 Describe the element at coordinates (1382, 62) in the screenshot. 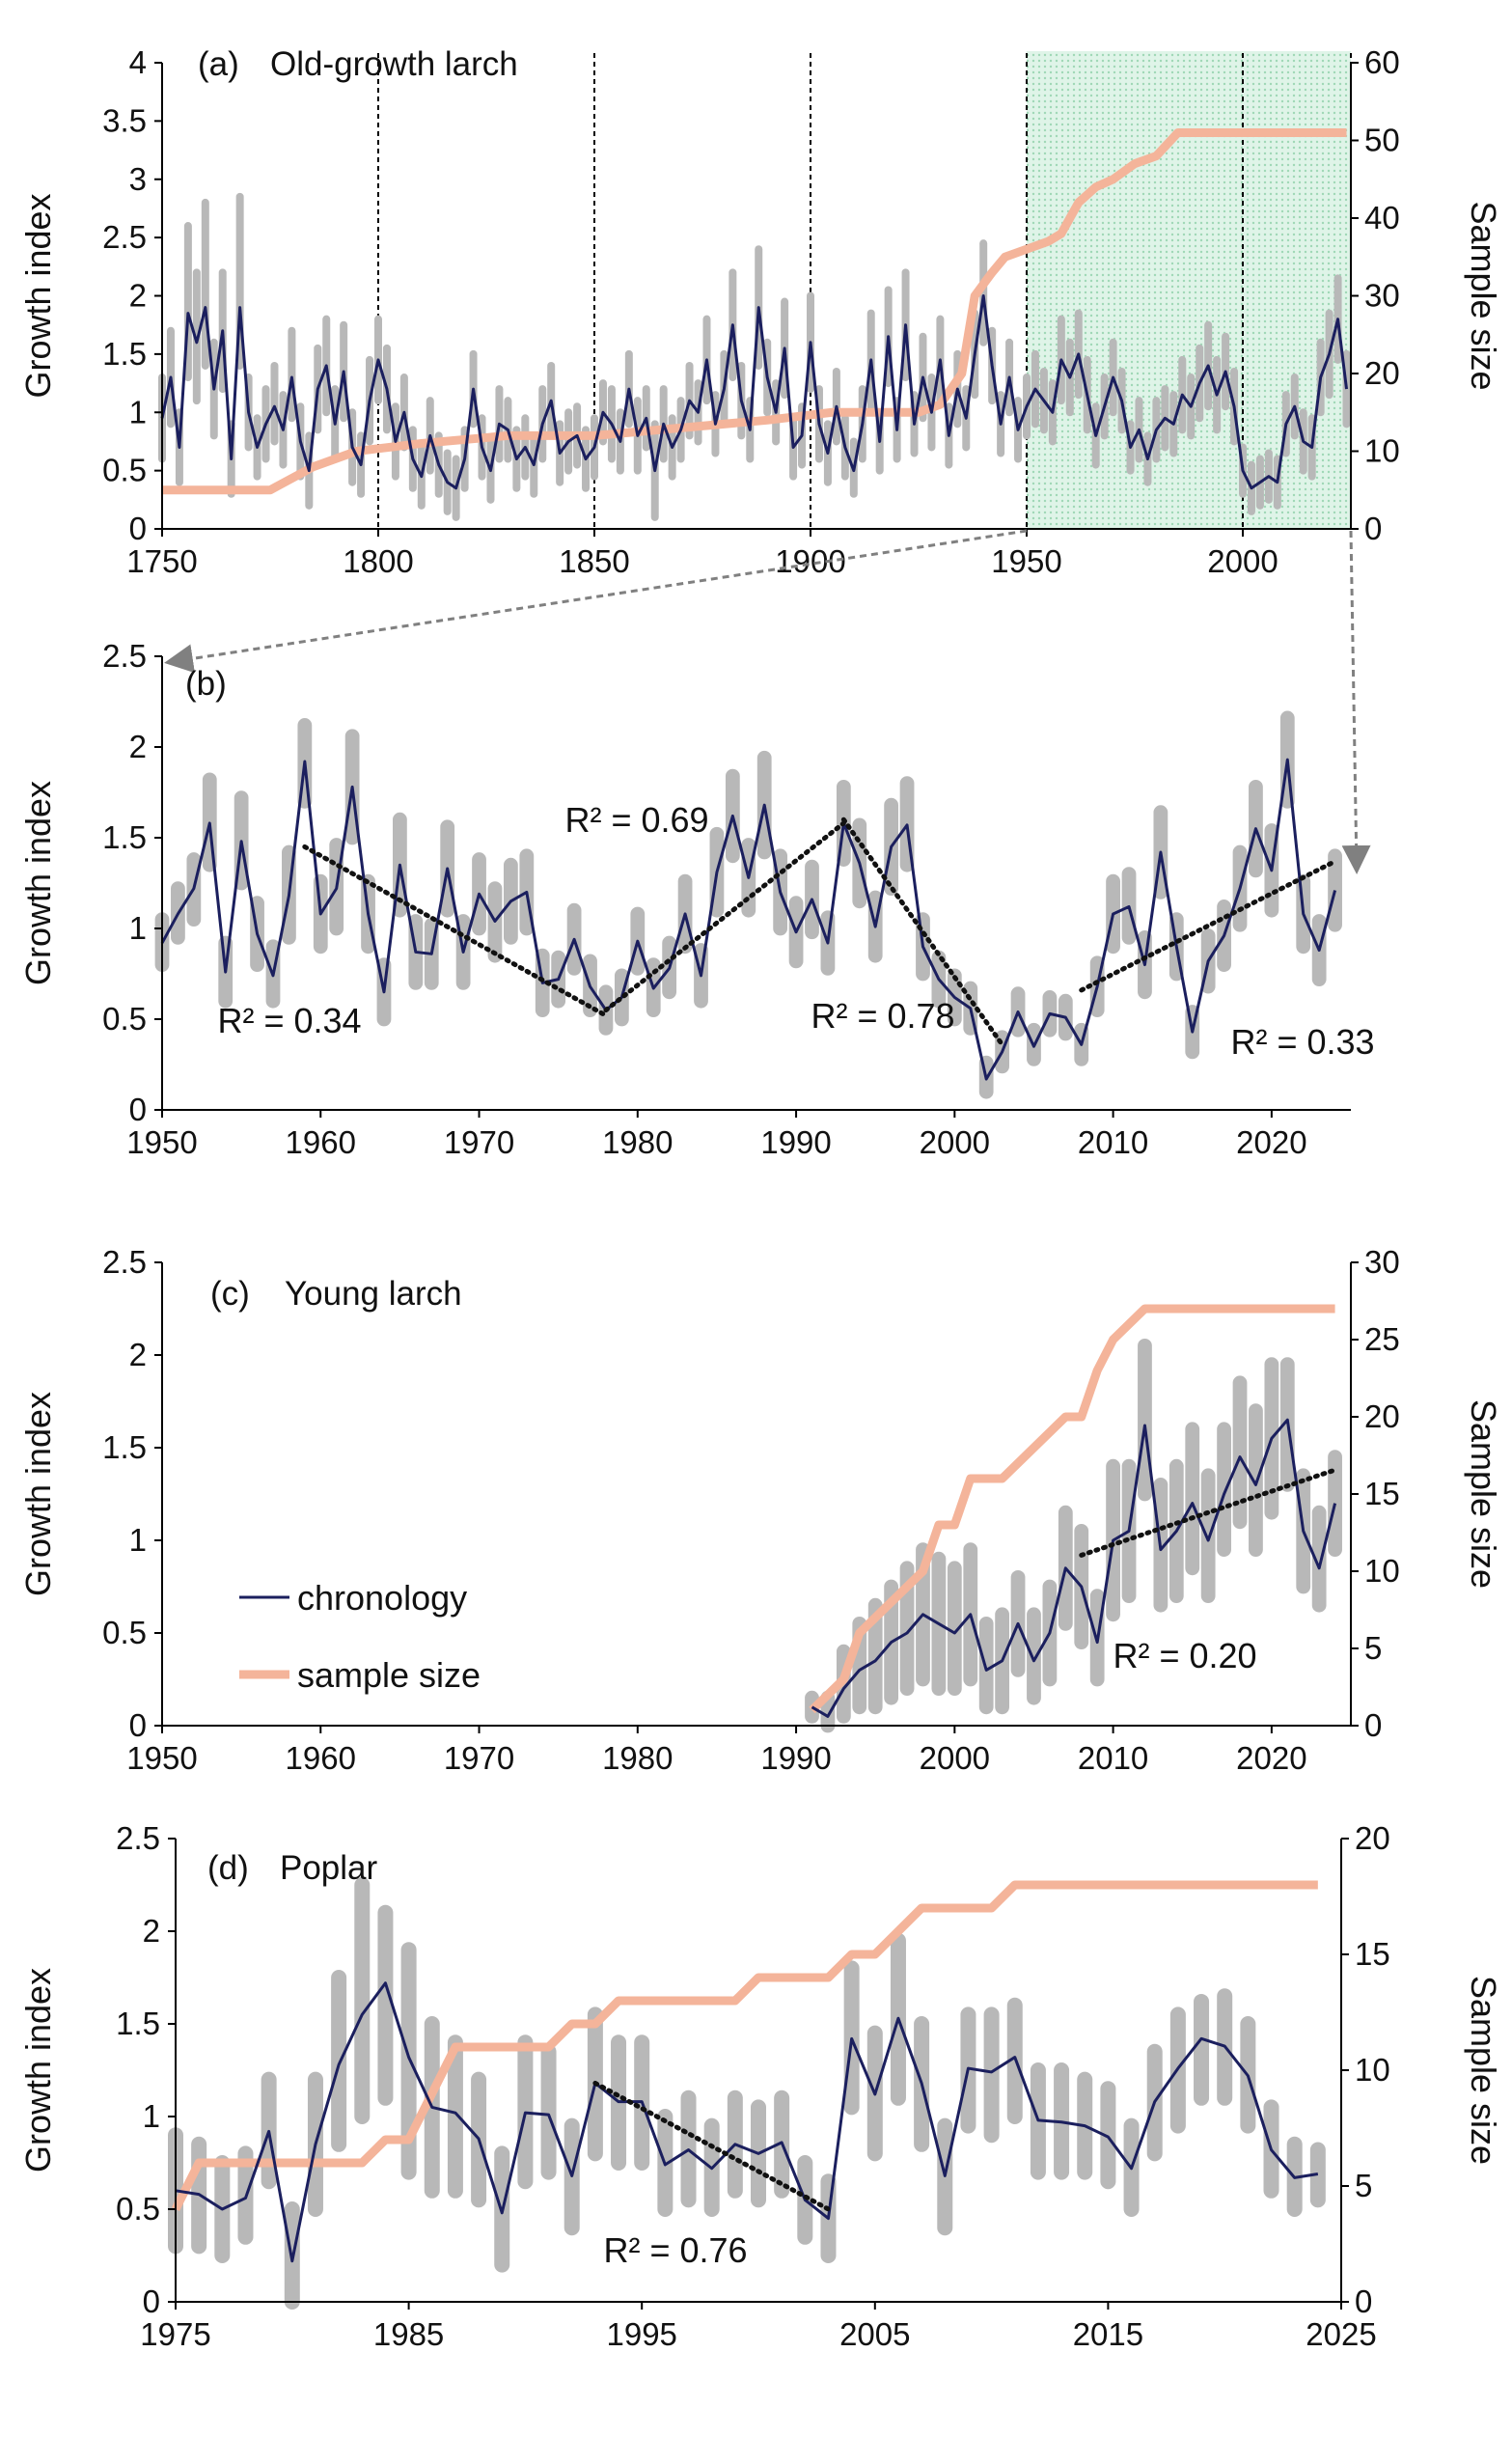

I see `y2-tick-label: 60` at that location.